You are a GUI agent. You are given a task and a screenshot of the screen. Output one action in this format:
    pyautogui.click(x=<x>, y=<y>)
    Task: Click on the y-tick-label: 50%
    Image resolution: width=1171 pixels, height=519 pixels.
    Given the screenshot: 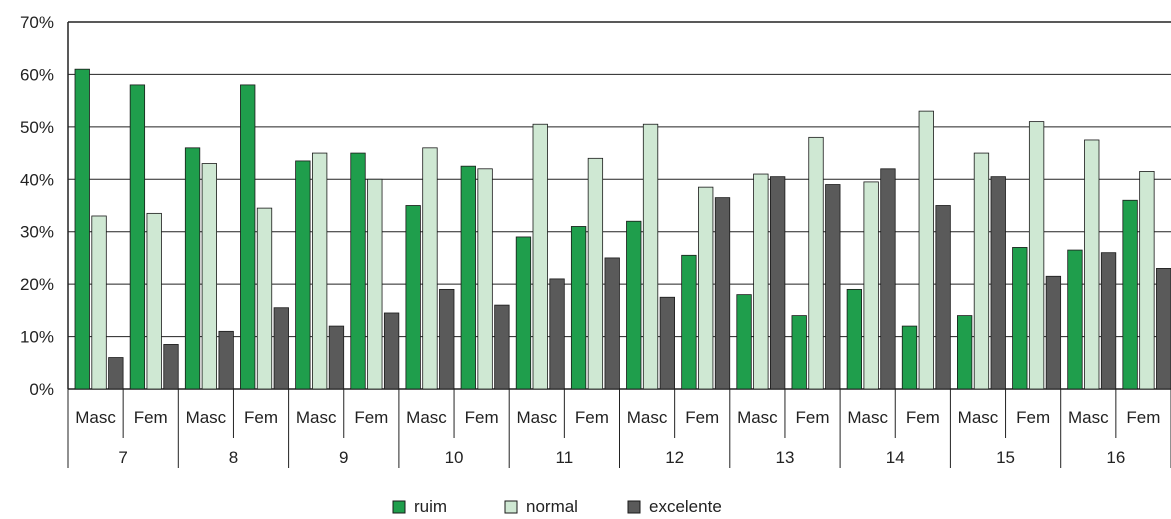 What is the action you would take?
    pyautogui.click(x=37, y=127)
    